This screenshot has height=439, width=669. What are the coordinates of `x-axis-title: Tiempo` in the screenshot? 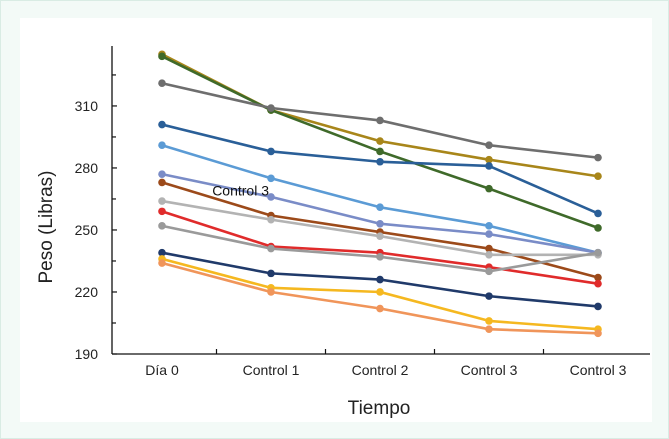 It's located at (379, 408).